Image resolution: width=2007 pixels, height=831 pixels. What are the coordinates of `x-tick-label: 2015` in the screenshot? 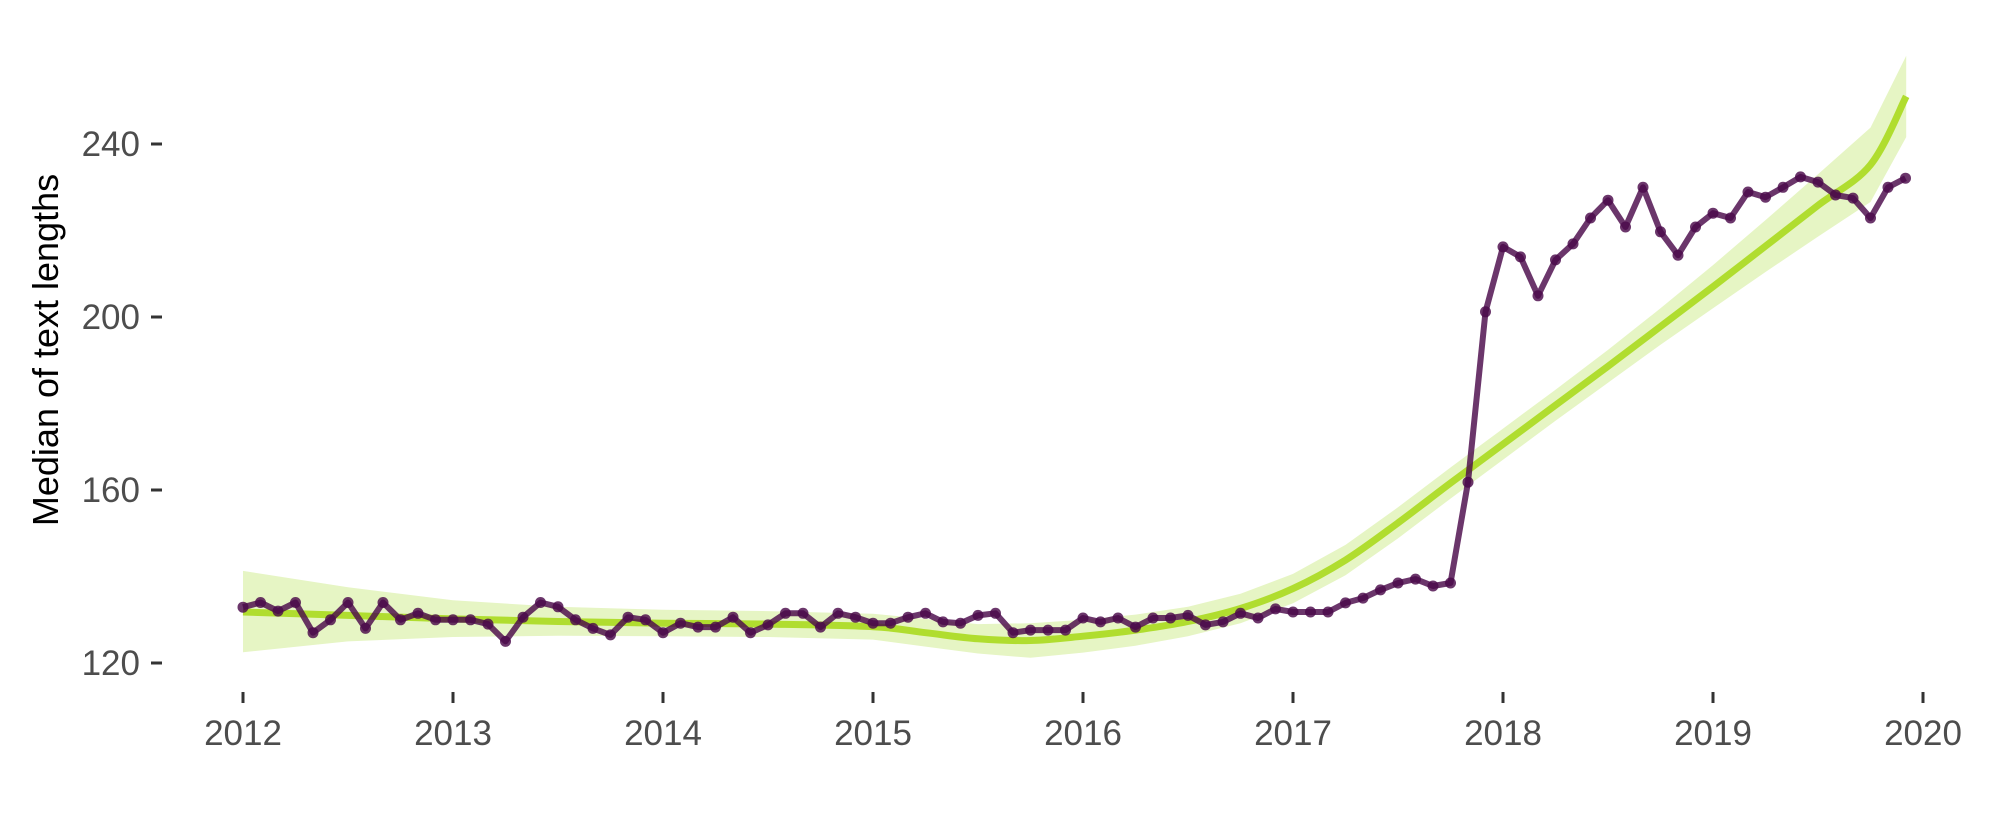 It's located at (873, 733).